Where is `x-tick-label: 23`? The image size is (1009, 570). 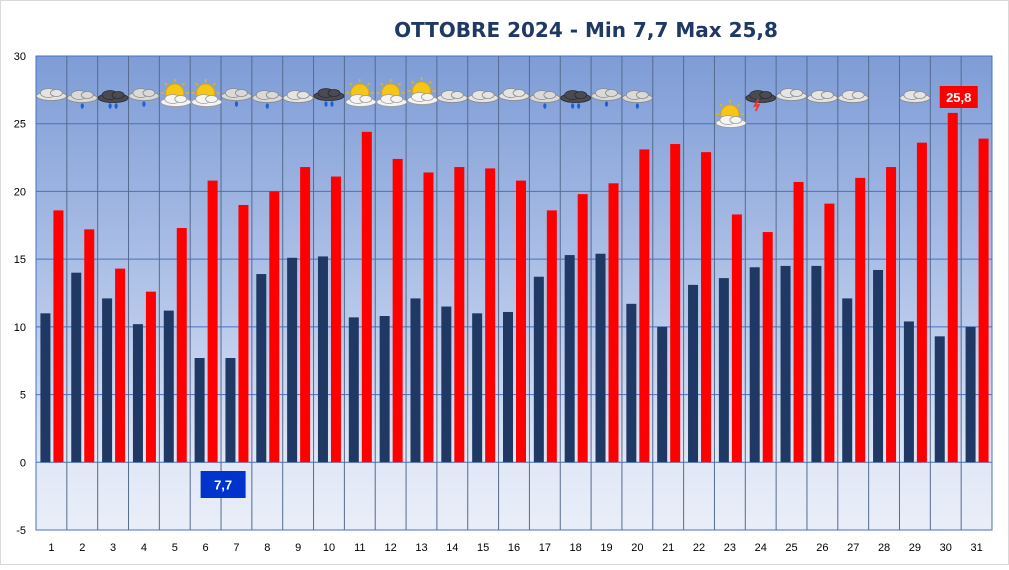
x-tick-label: 23 is located at coordinates (730, 548).